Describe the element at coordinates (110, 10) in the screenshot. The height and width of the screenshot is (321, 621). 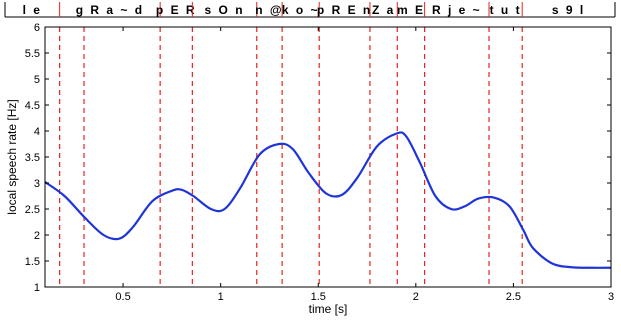
I see `segment-label: g R a ~ d` at that location.